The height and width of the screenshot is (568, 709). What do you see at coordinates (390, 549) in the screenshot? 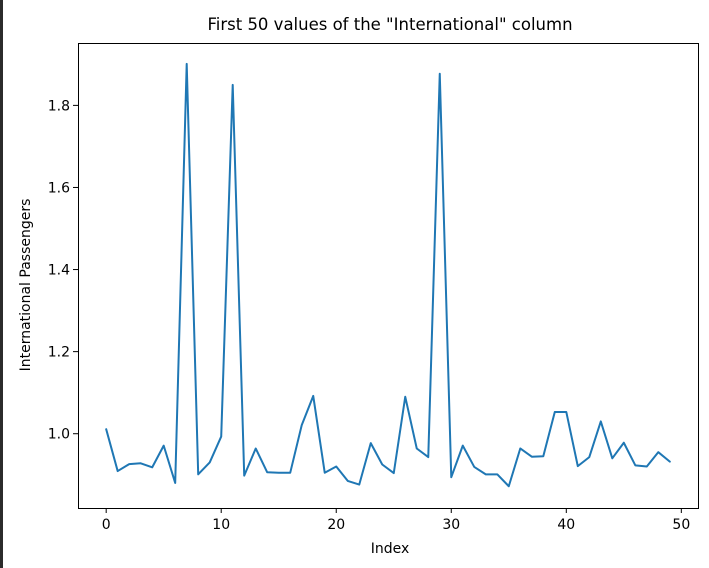
I see `x-axis-label: Index` at bounding box center [390, 549].